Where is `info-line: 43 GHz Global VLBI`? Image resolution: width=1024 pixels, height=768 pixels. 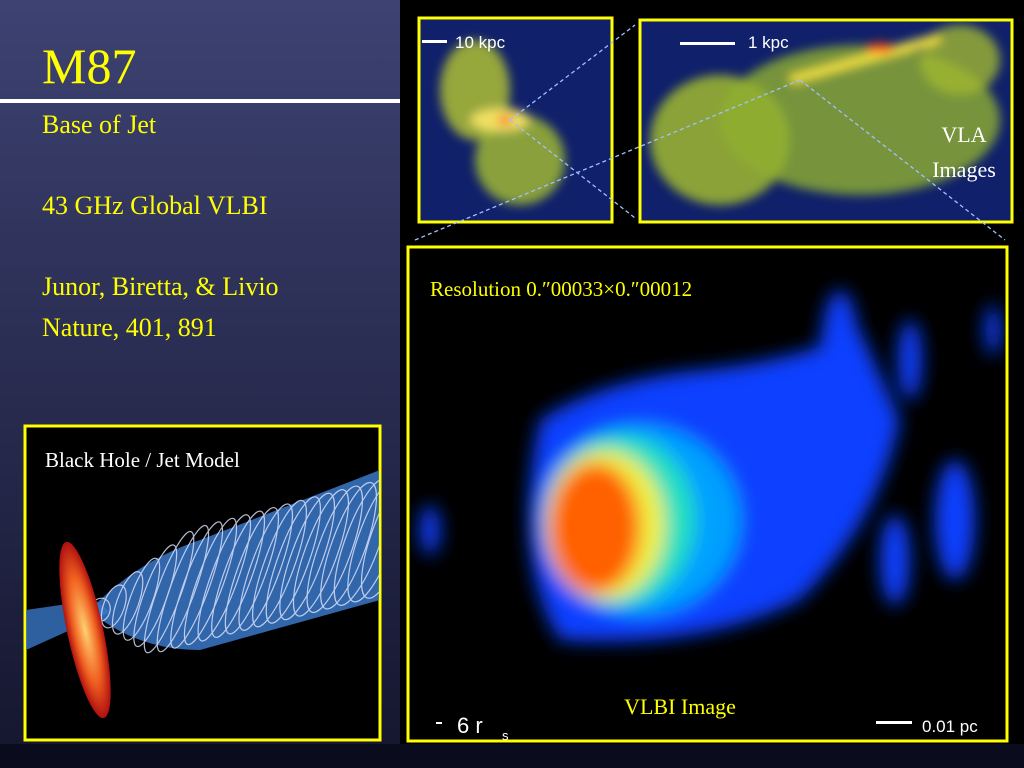
info-line: 43 GHz Global VLBI is located at coordinates (155, 205).